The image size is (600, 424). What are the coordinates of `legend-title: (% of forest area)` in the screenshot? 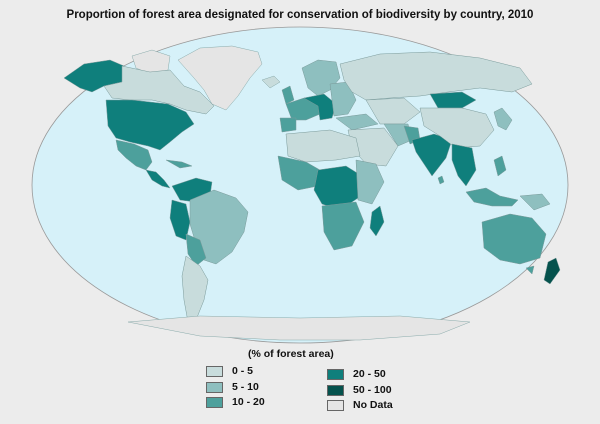 It's located at (291, 354).